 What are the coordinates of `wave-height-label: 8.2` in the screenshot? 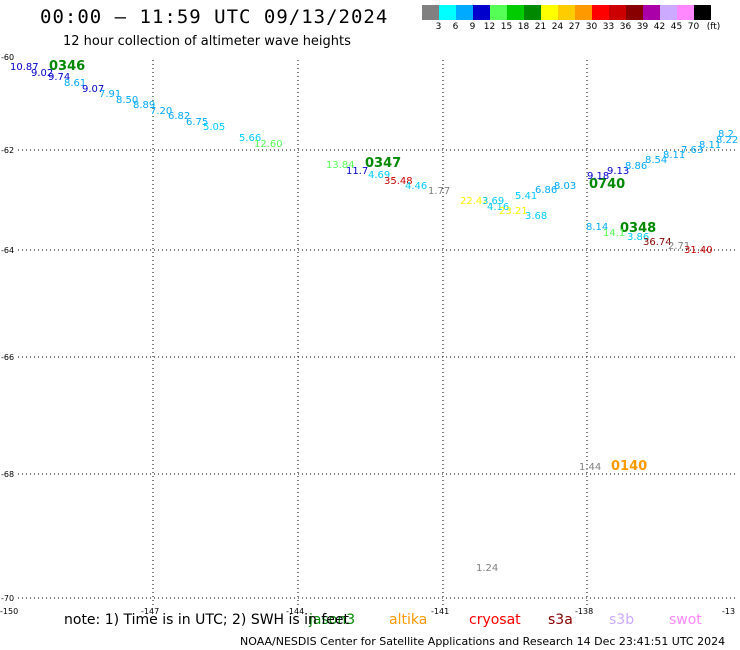 It's located at (726, 134).